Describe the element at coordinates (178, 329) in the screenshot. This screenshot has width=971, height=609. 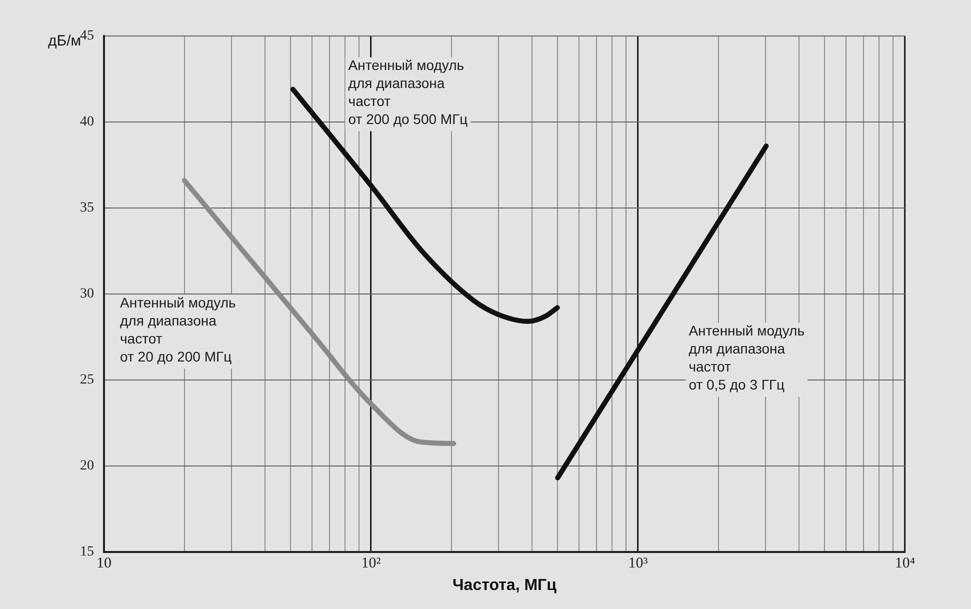
I see `text: Антенный модуль для диапазона частот от 20 до 200 МГц` at that location.